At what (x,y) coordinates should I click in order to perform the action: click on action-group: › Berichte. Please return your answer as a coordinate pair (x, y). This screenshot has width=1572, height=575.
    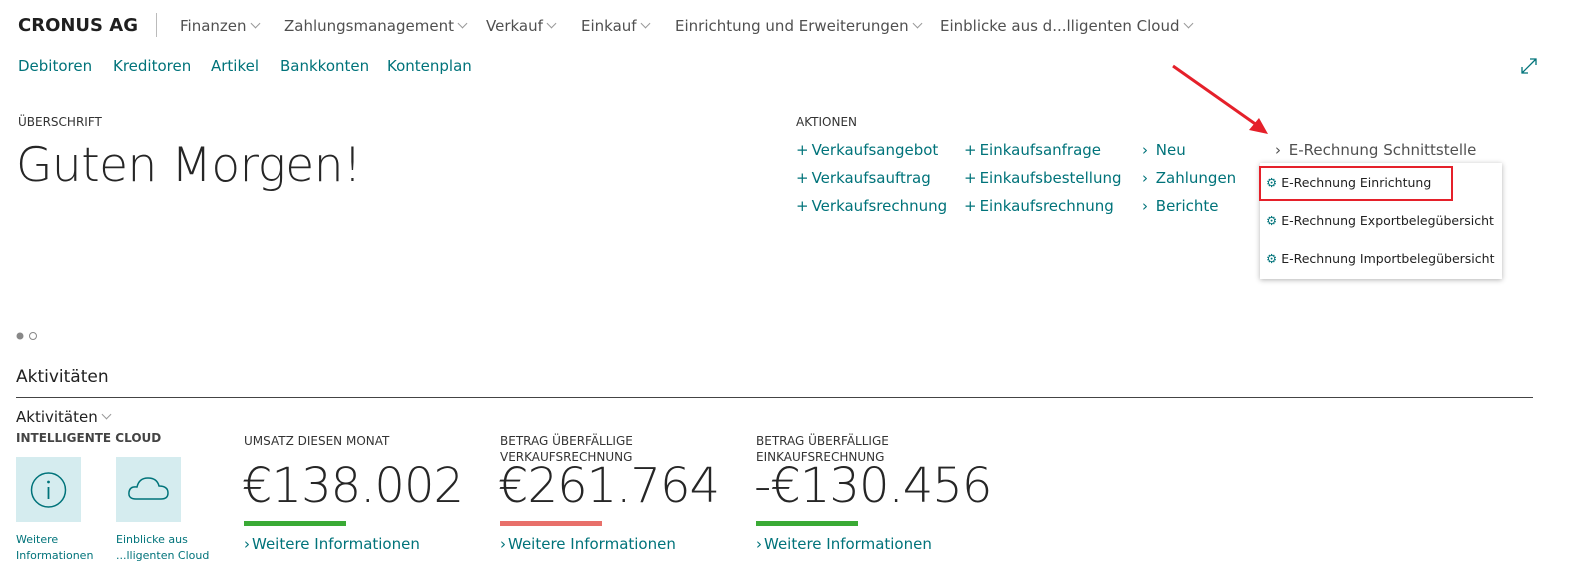
    Looking at the image, I should click on (1180, 206).